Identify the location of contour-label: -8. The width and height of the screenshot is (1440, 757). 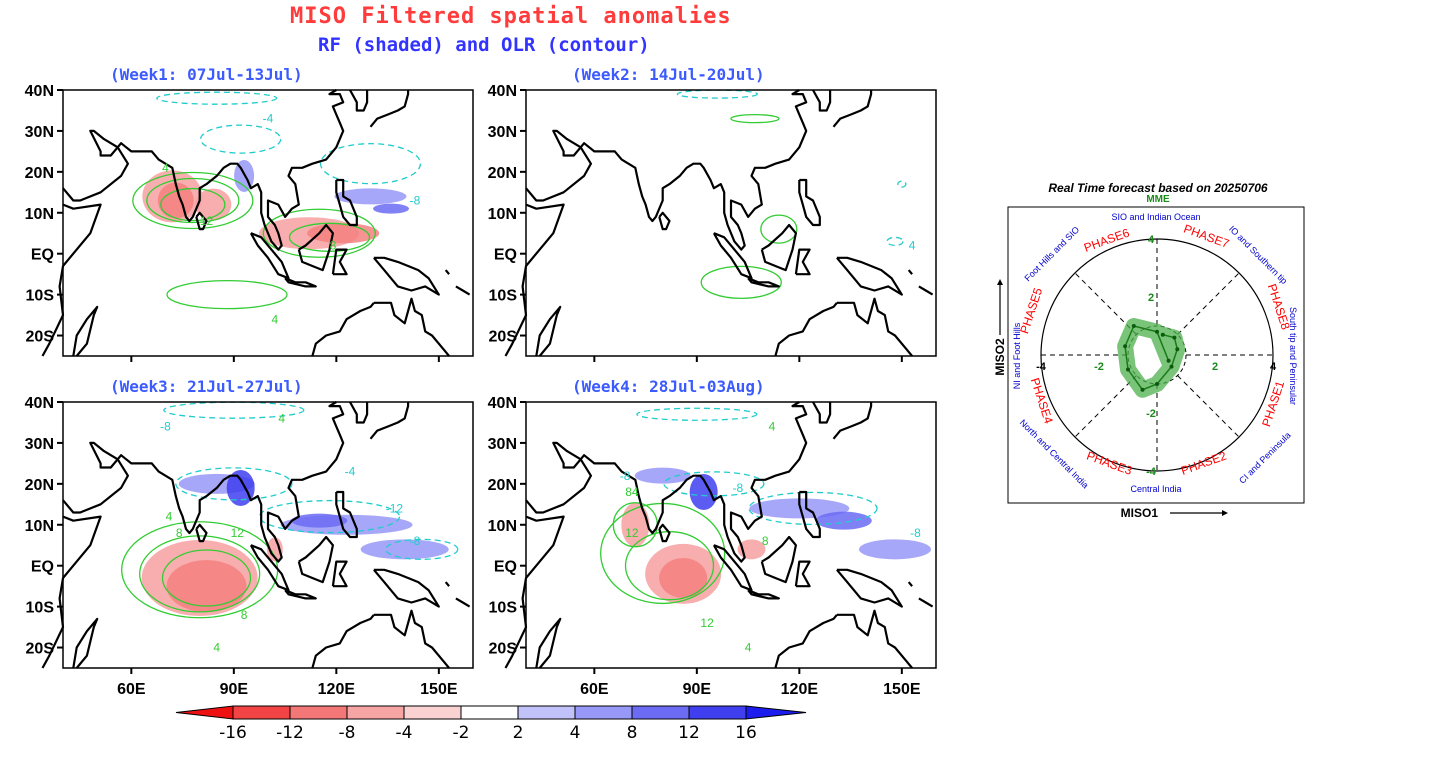
(415, 201).